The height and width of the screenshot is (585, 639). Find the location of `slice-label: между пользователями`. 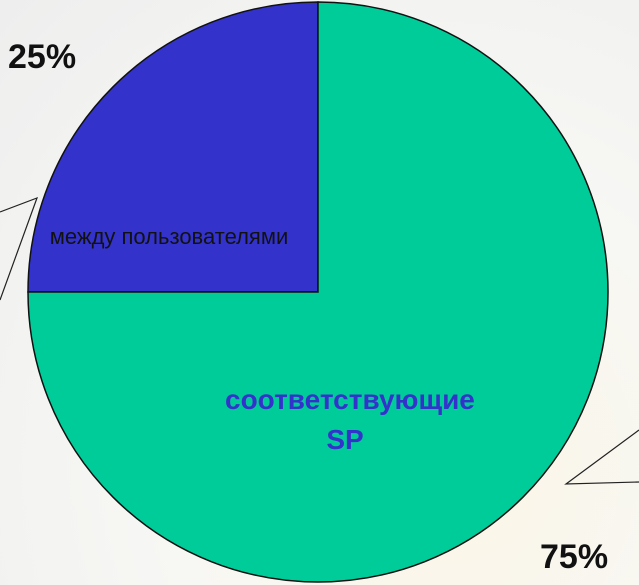

slice-label: между пользователями is located at coordinates (169, 236).